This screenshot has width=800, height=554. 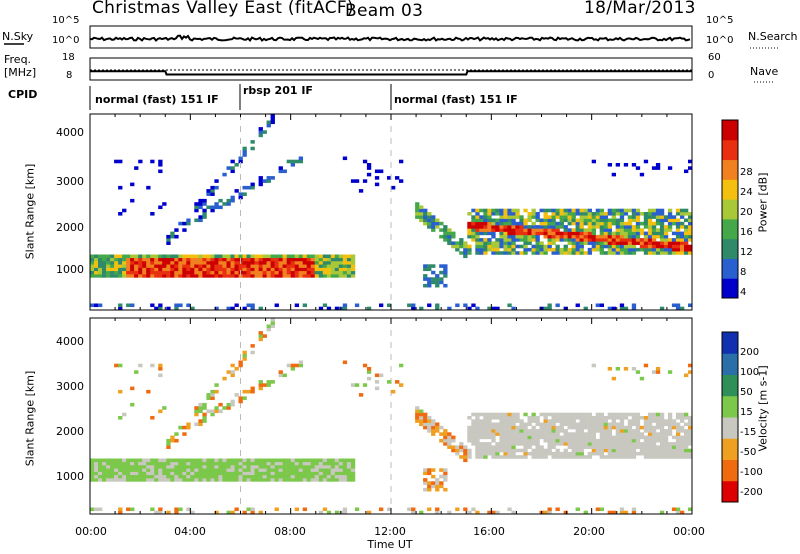 I want to click on velocity-ytick-4000: 4000, so click(x=70, y=341).